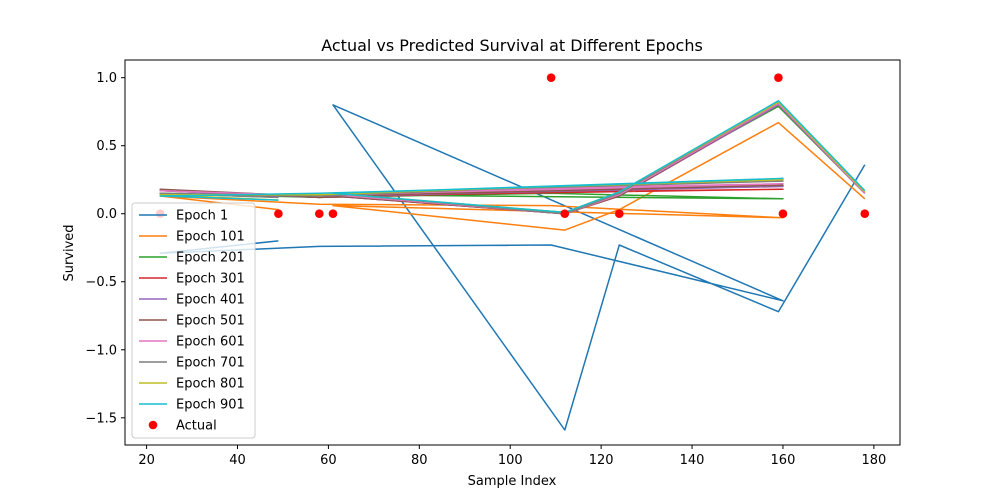 The width and height of the screenshot is (1000, 500). I want to click on legend-label-epoch-101: Epoch 101, so click(210, 237).